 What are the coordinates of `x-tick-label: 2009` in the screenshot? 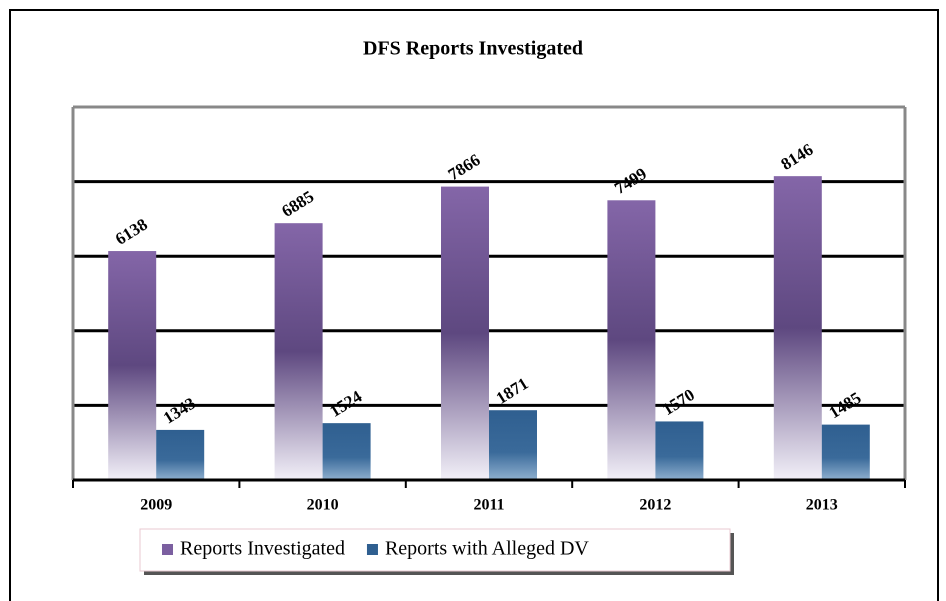 It's located at (156, 505).